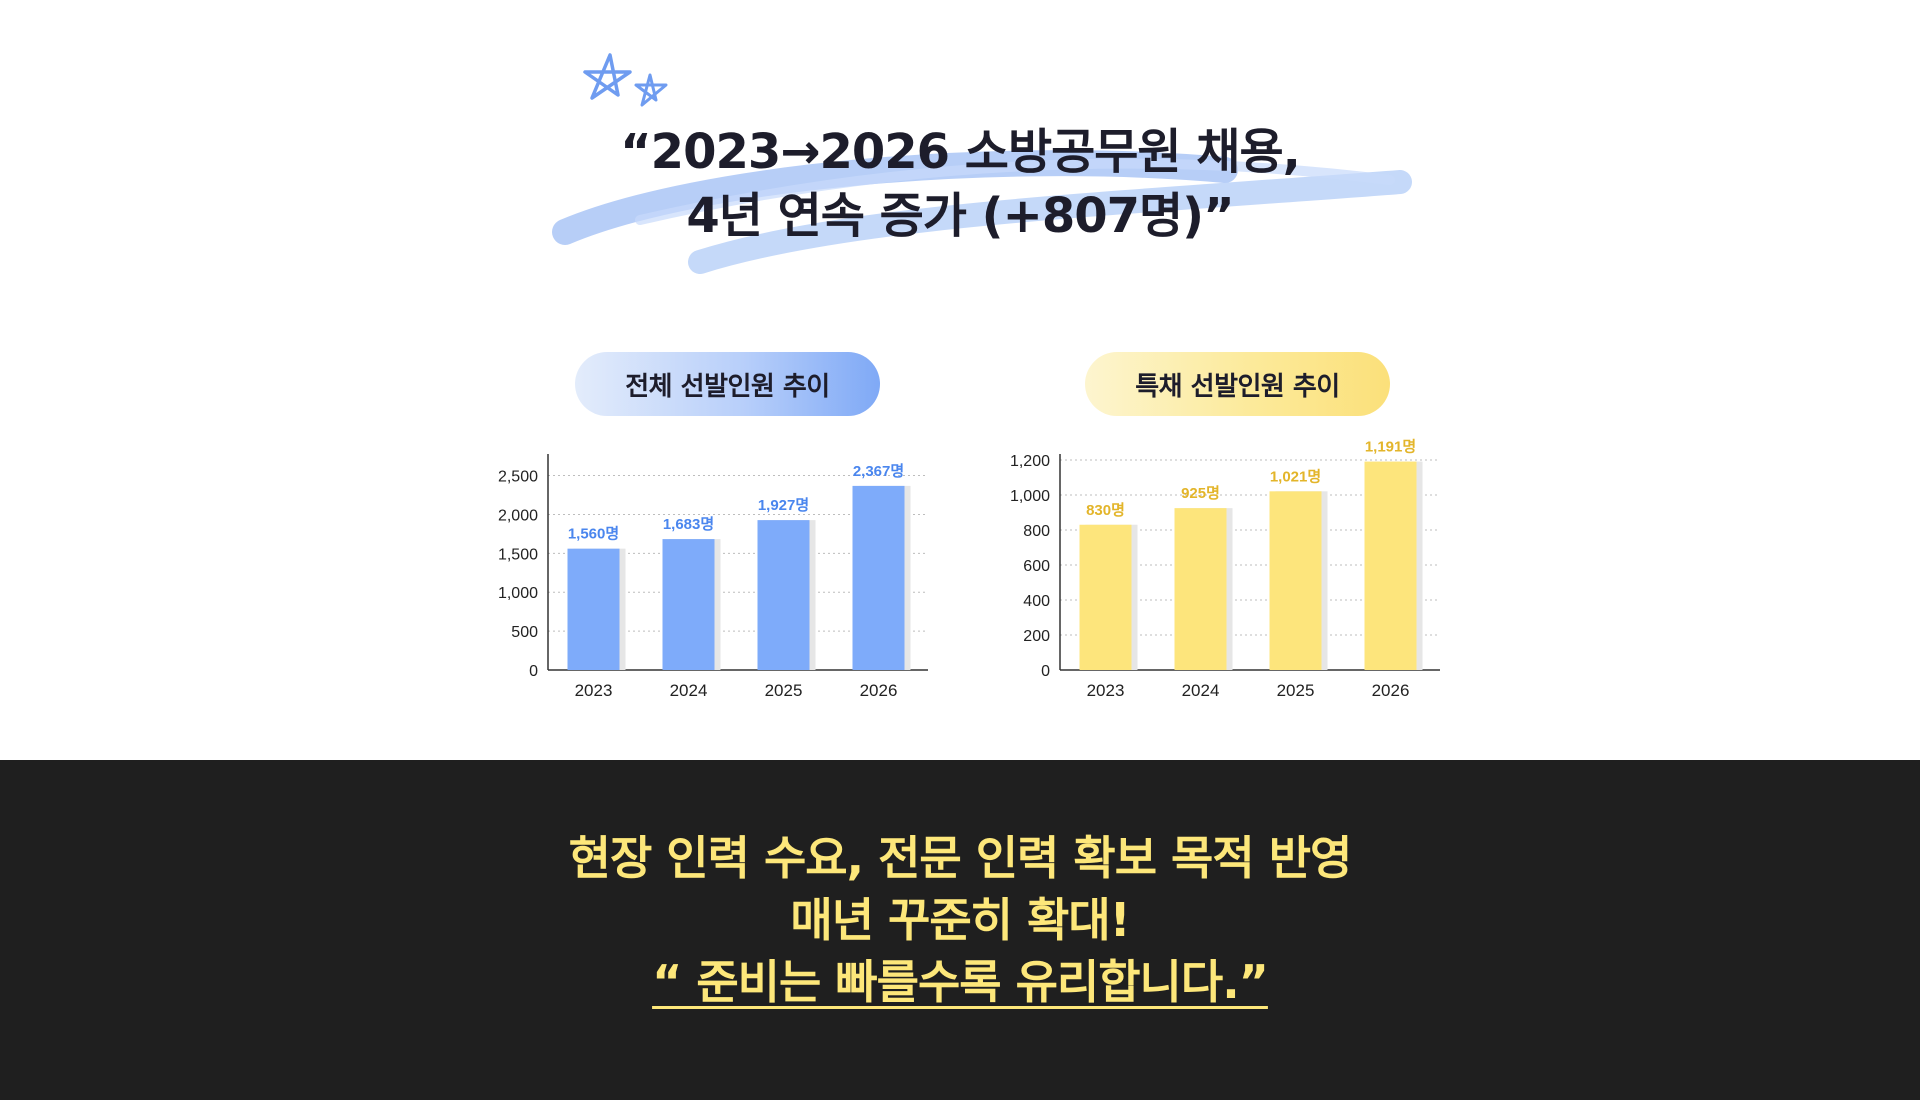 The image size is (1920, 1100). Describe the element at coordinates (960, 858) in the screenshot. I see `footer-line-1: 현장 인력 수요, 전문 인력 확보 목적 반영` at that location.